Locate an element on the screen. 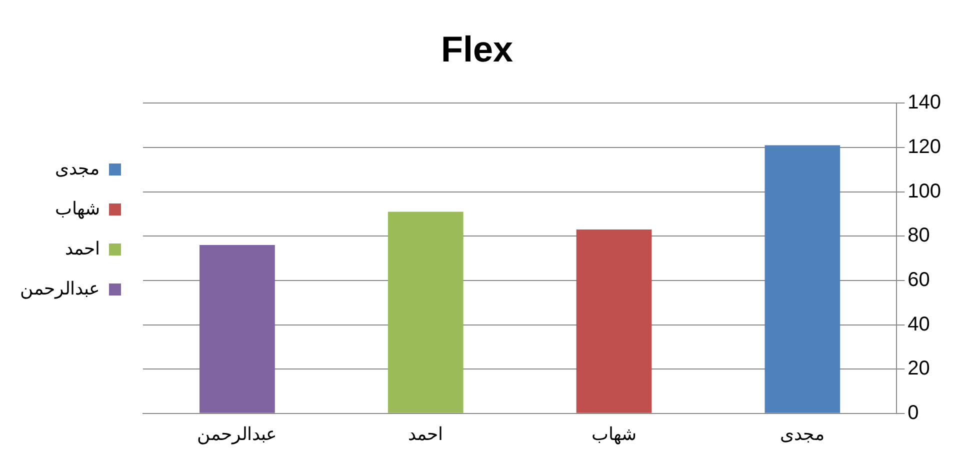  y-tick-label: 40 is located at coordinates (919, 324).